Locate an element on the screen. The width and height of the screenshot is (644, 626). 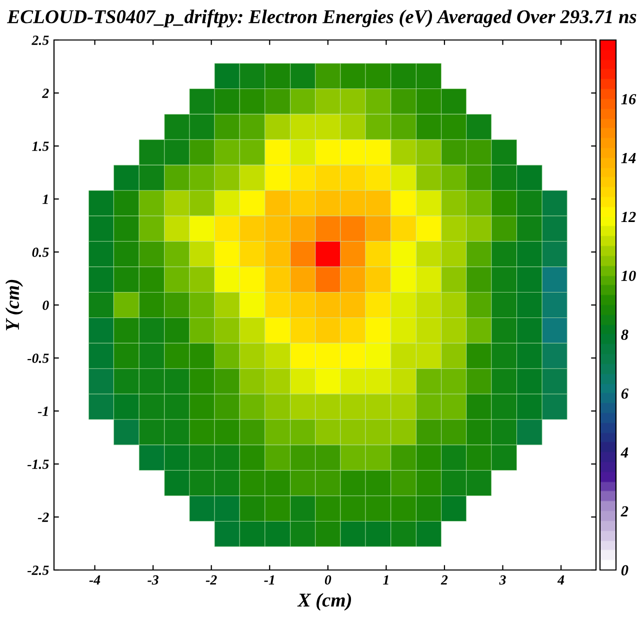
color-bar-label: 16 is located at coordinates (628, 99).